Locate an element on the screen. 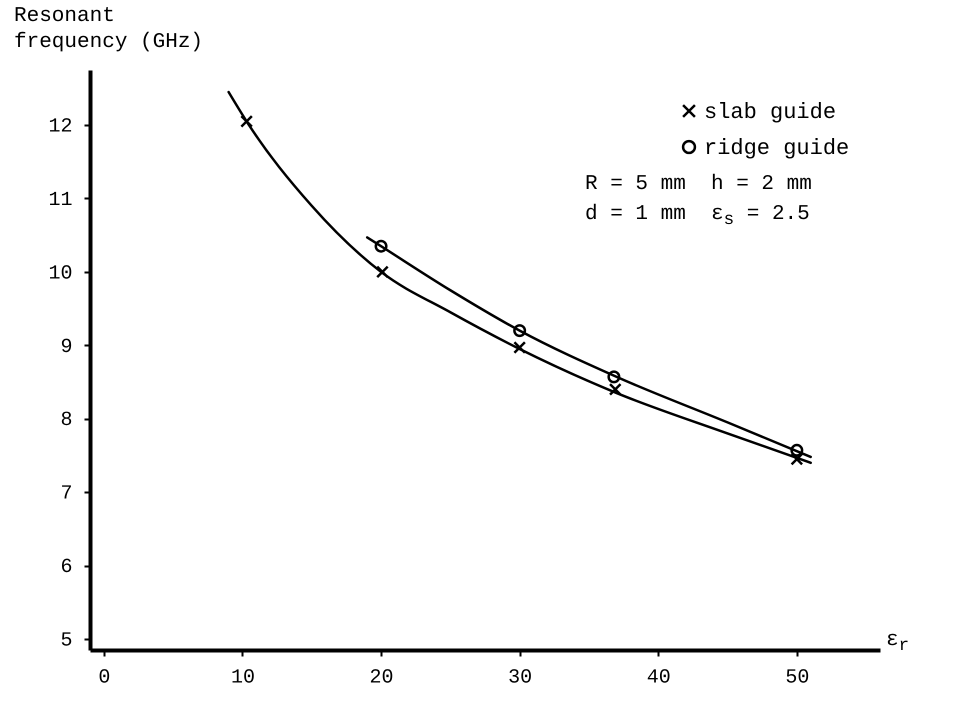  annotation: R = 5 mm h = 2 mm is located at coordinates (698, 185).